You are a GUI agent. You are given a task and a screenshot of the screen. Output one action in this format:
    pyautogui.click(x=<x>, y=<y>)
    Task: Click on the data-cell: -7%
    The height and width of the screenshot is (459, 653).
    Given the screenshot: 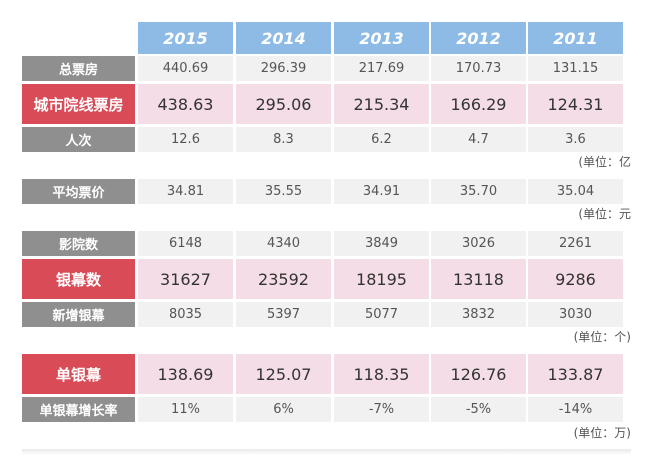 What is the action you would take?
    pyautogui.click(x=381, y=409)
    